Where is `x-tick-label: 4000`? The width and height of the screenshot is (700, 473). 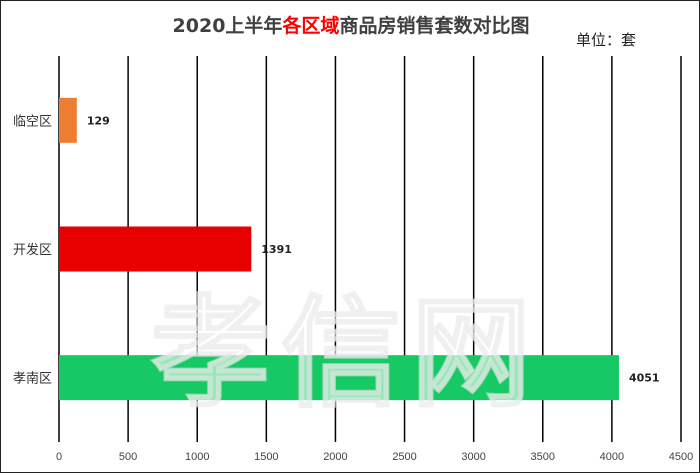
x-tick-label: 4000 is located at coordinates (612, 457).